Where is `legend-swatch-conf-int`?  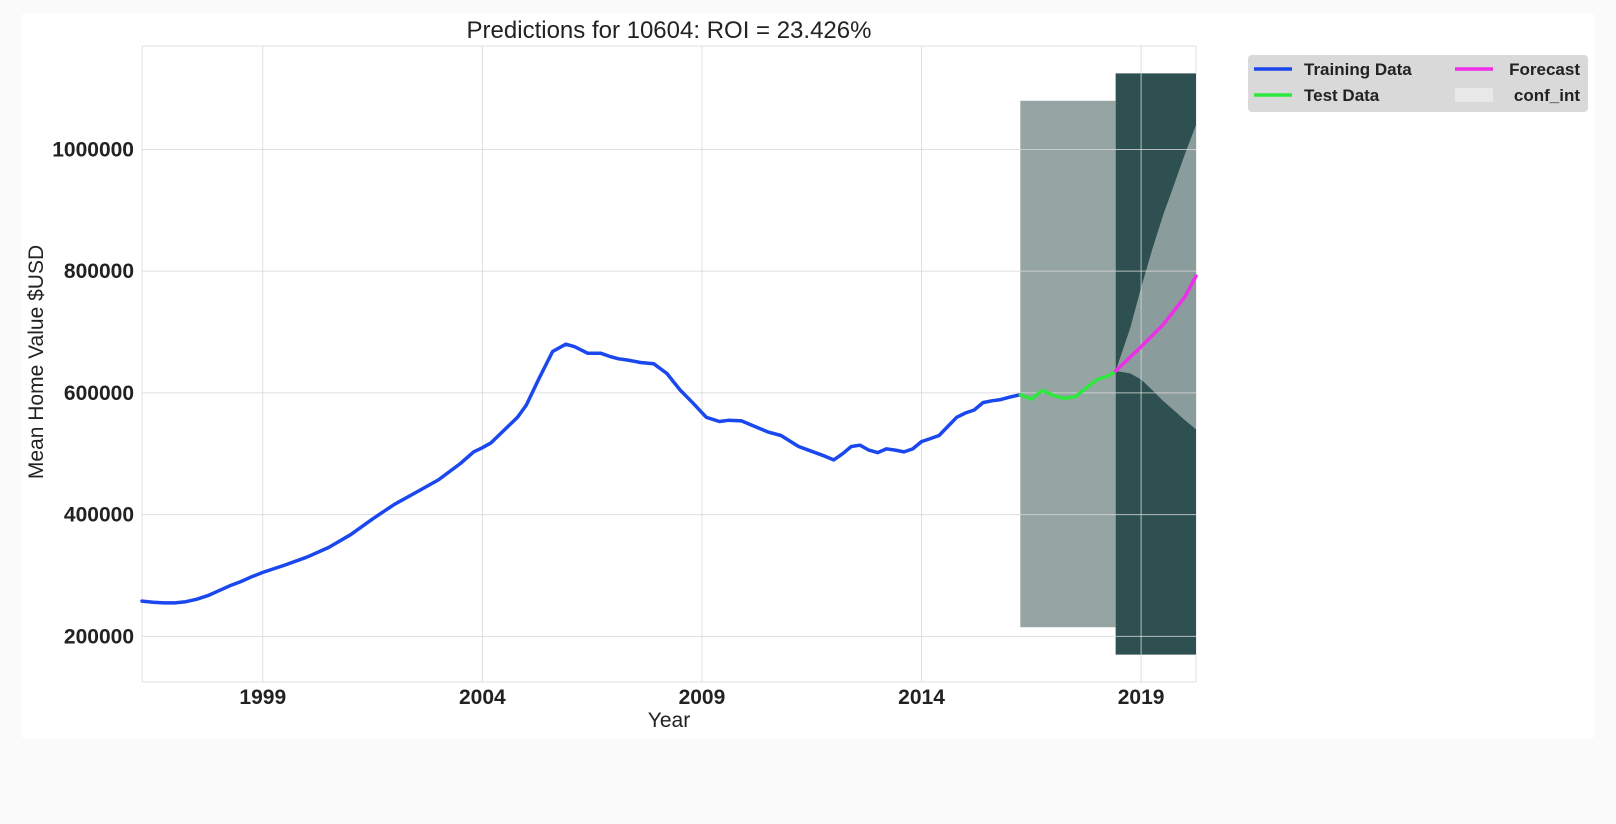
legend-swatch-conf-int is located at coordinates (1474, 95).